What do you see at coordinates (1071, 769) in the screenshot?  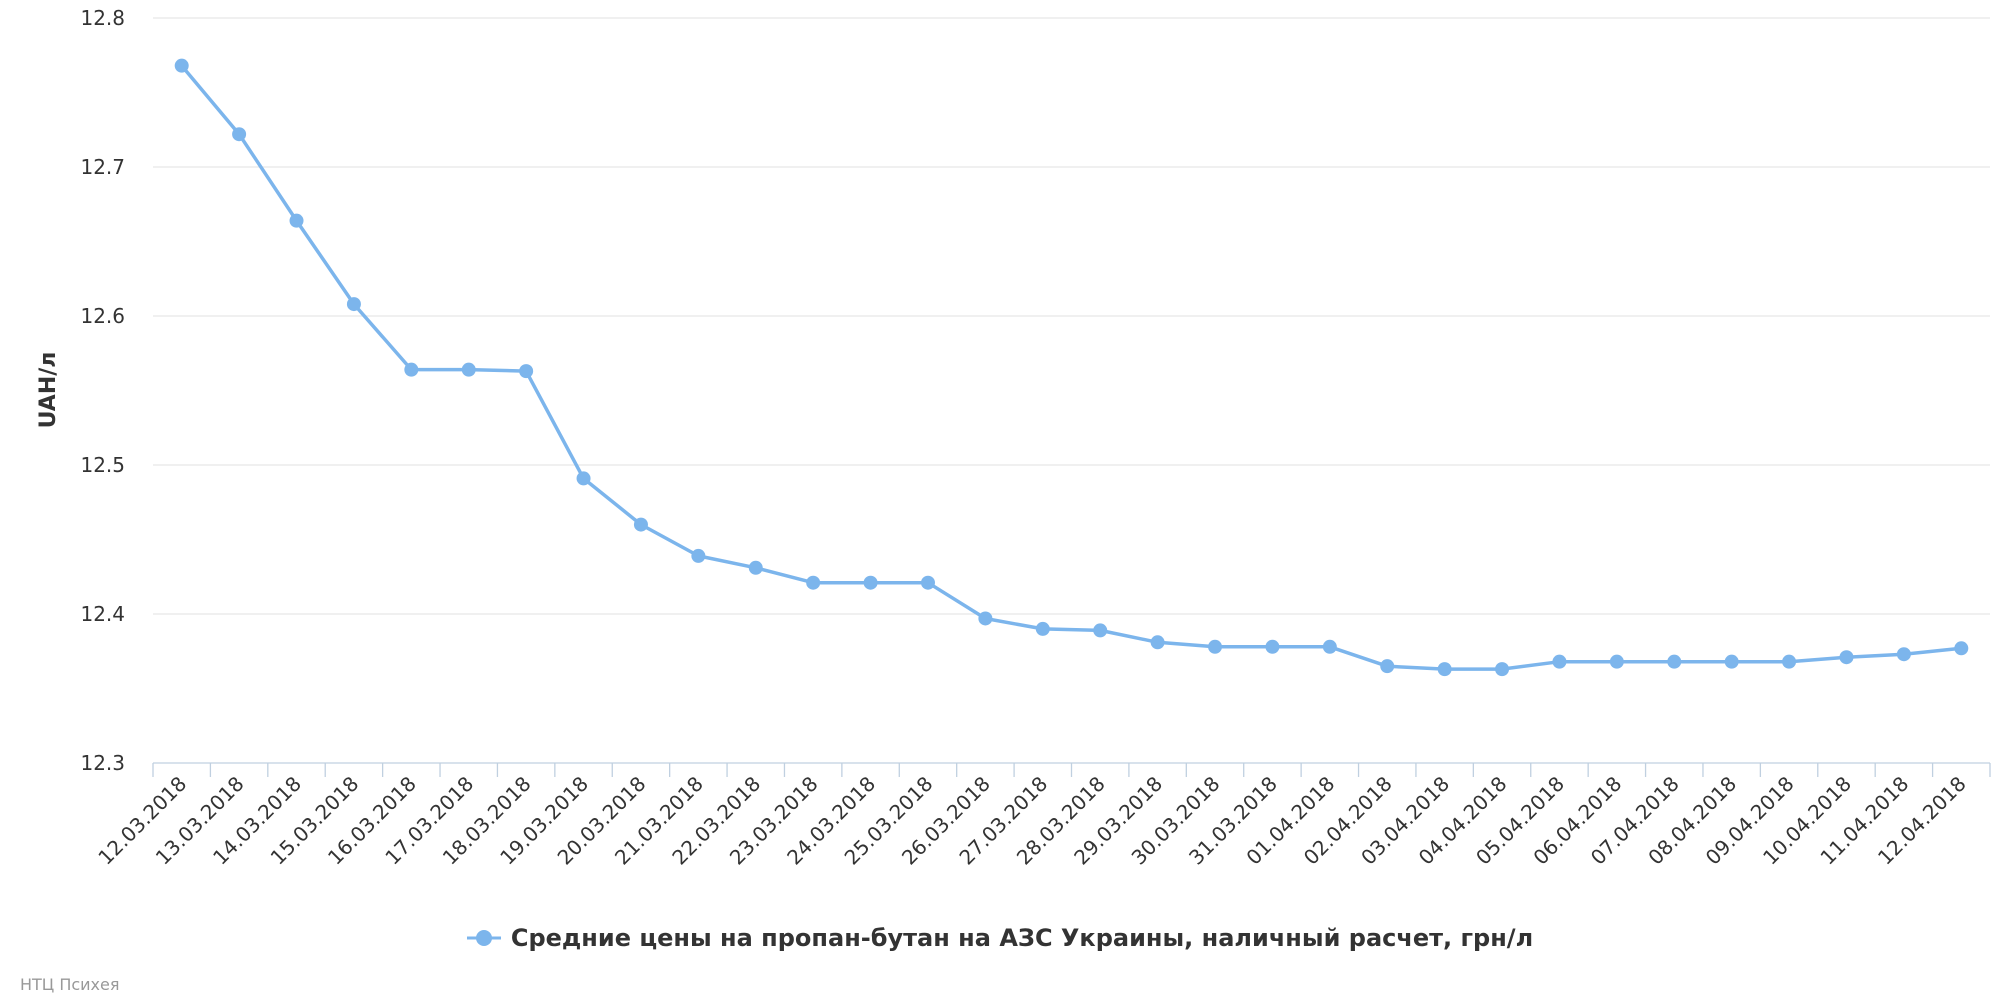 I see `x-axis` at bounding box center [1071, 769].